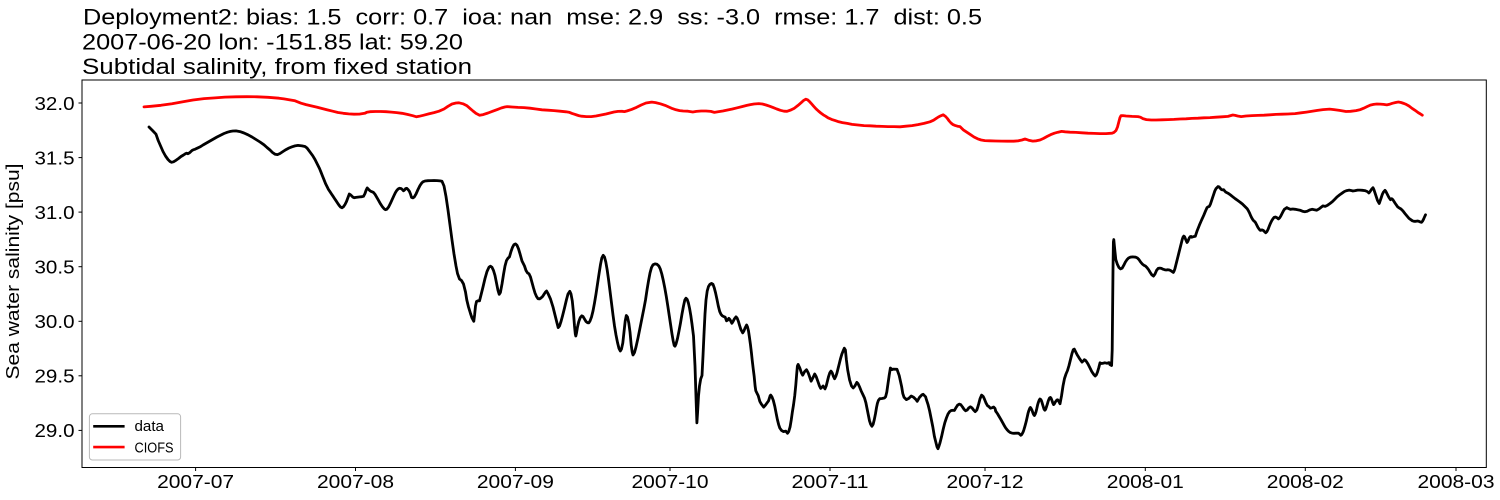 The image size is (1500, 500). I want to click on svg-text: 2008-01, so click(1145, 481).